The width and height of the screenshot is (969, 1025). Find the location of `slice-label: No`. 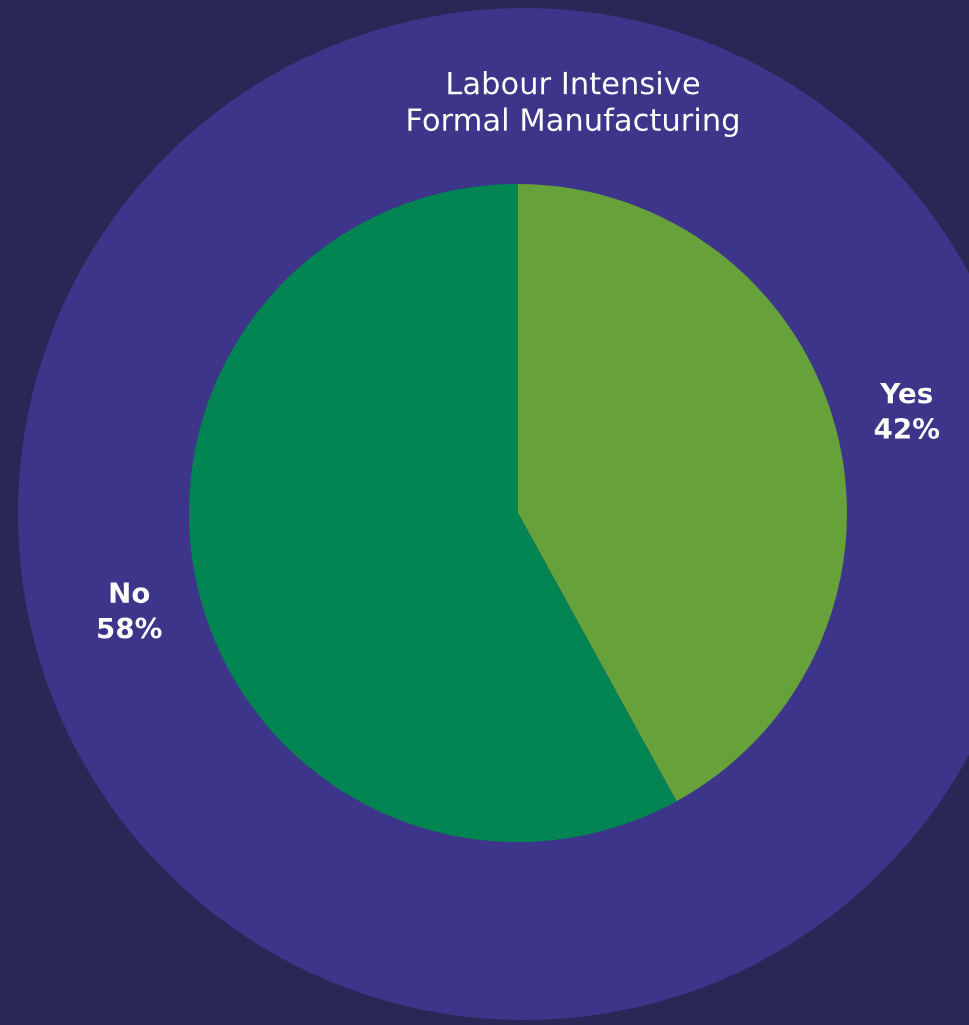

slice-label: No is located at coordinates (130, 593).